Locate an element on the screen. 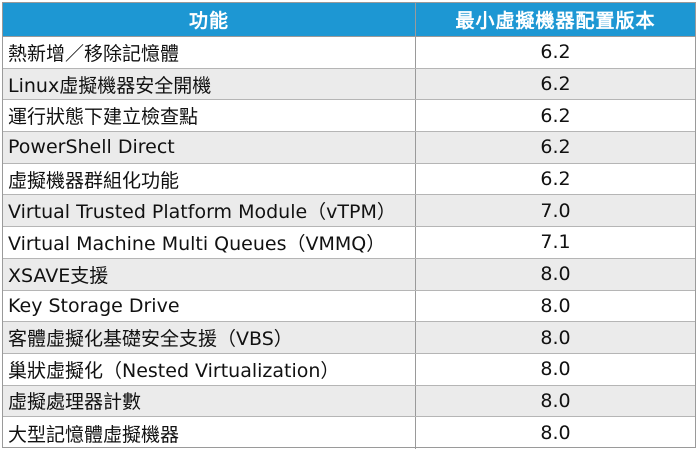 The image size is (700, 450). table-row: XSAVE支援 8.0 is located at coordinates (349, 274).